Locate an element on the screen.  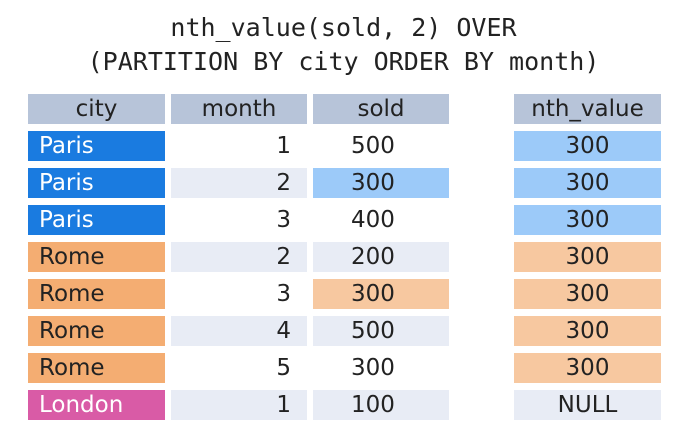
month-cell: 4 is located at coordinates (239, 331).